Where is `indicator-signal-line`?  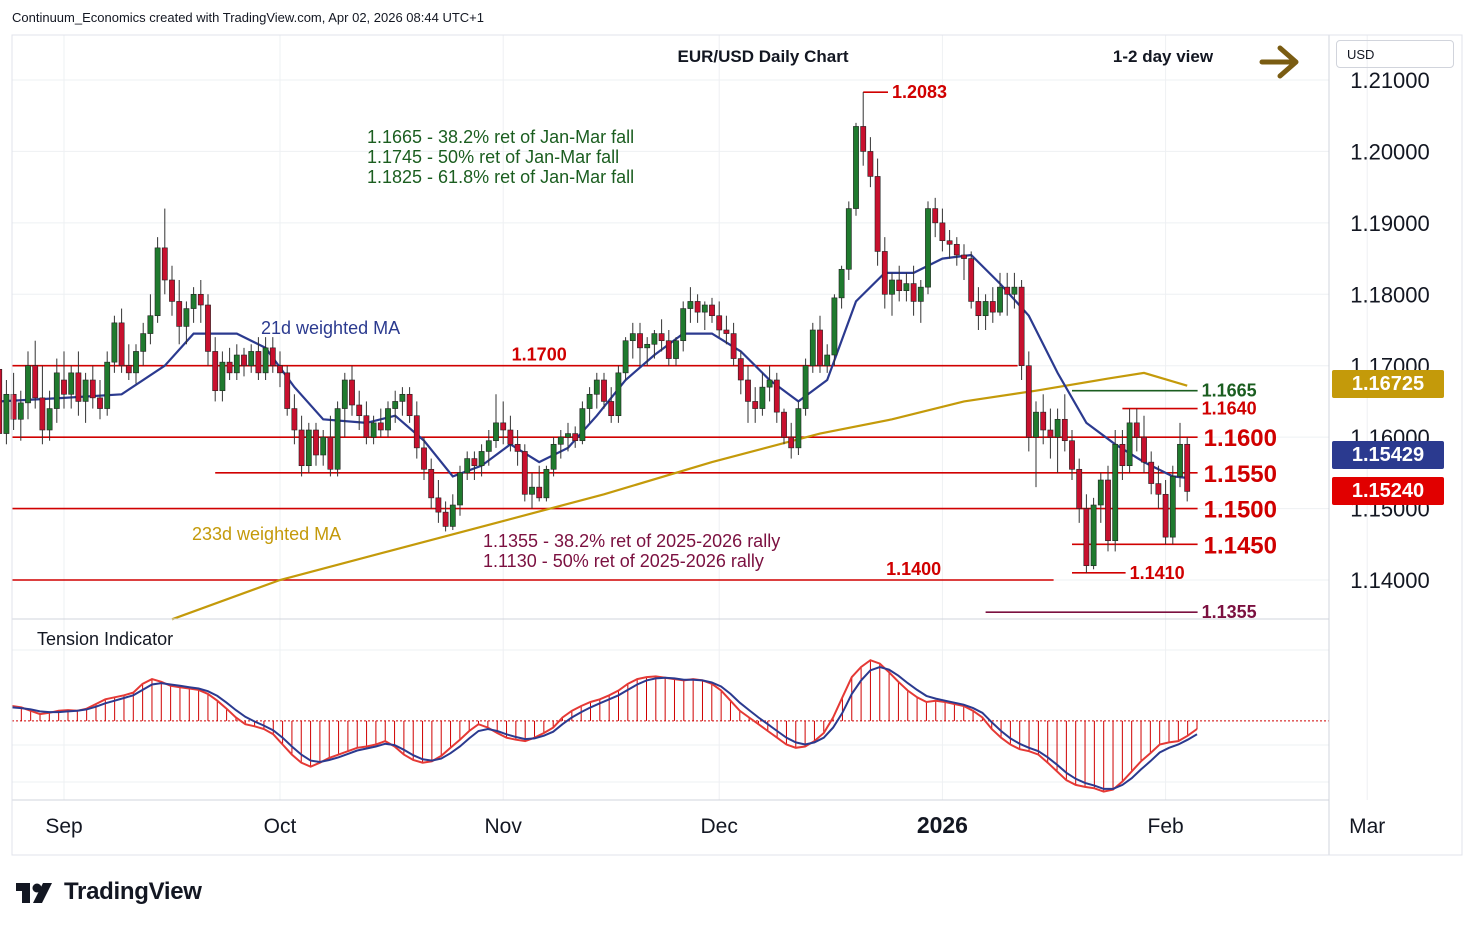 indicator-signal-line is located at coordinates (604, 727).